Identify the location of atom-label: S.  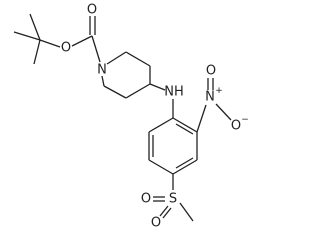
(173, 199).